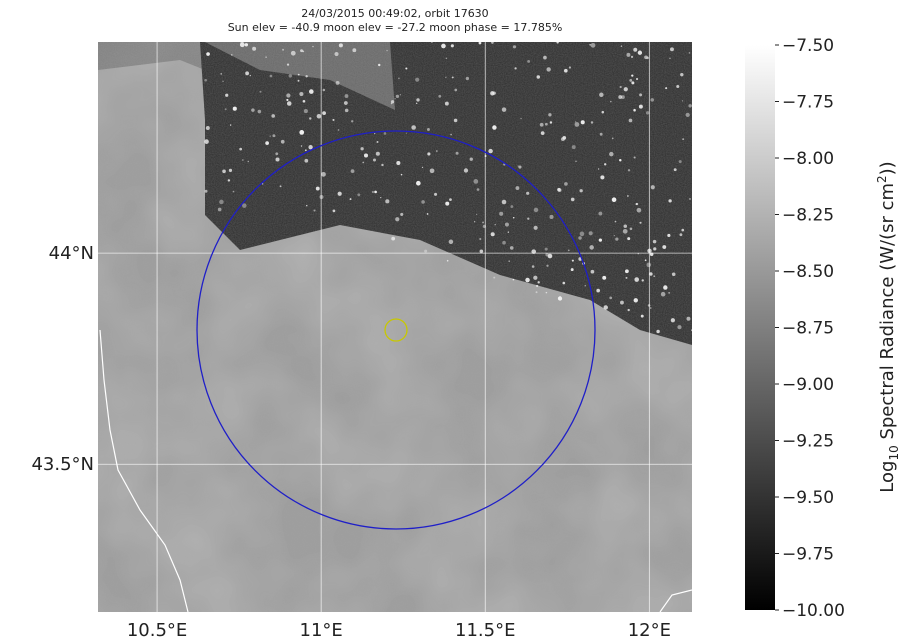 The image size is (899, 640). What do you see at coordinates (808, 385) in the screenshot?
I see `colorbar-tick-label: −9.00` at bounding box center [808, 385].